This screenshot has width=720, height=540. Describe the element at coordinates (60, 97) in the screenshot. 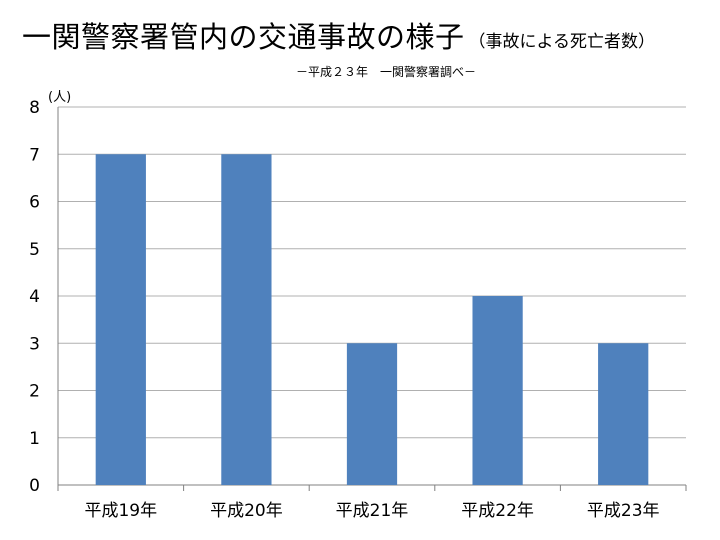

I see `y-axis-unit: (人)` at that location.